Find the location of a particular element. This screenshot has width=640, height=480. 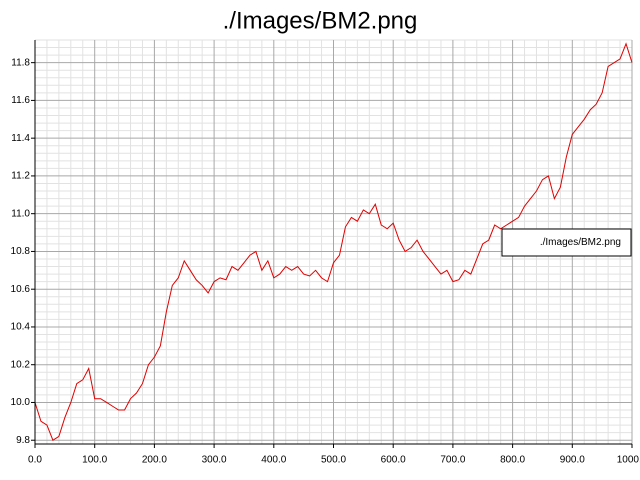

x-tick-label: 900.0 is located at coordinates (572, 460).